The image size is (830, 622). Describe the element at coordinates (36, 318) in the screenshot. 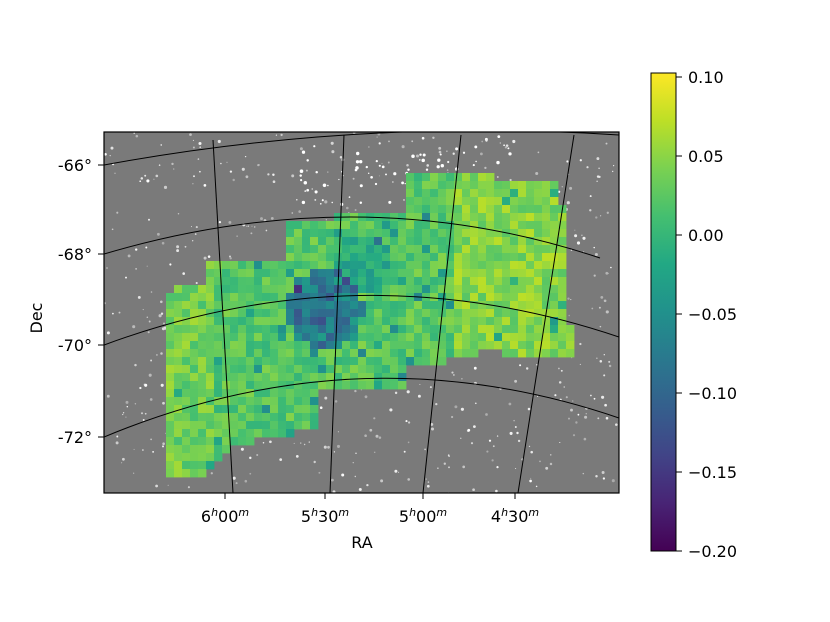

I see `y-axis-label: Dec` at that location.